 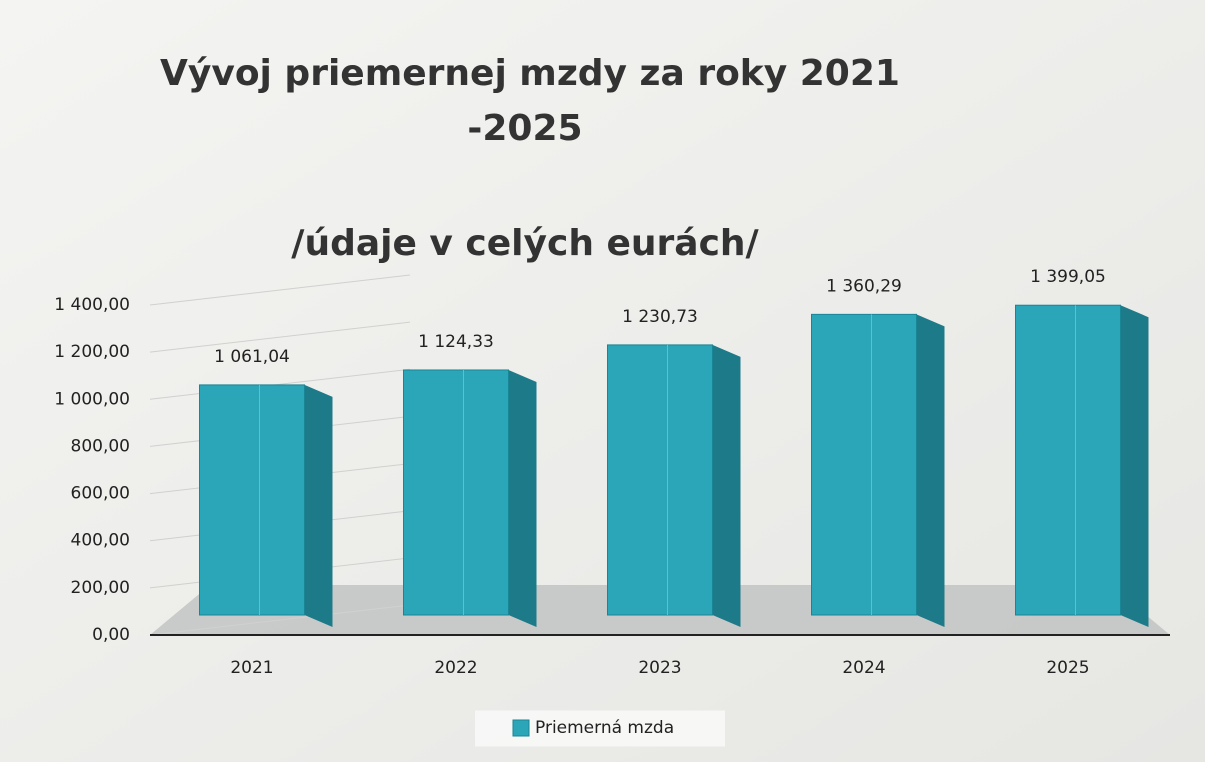 What do you see at coordinates (100, 446) in the screenshot?
I see `y-tick-label: 800,00` at bounding box center [100, 446].